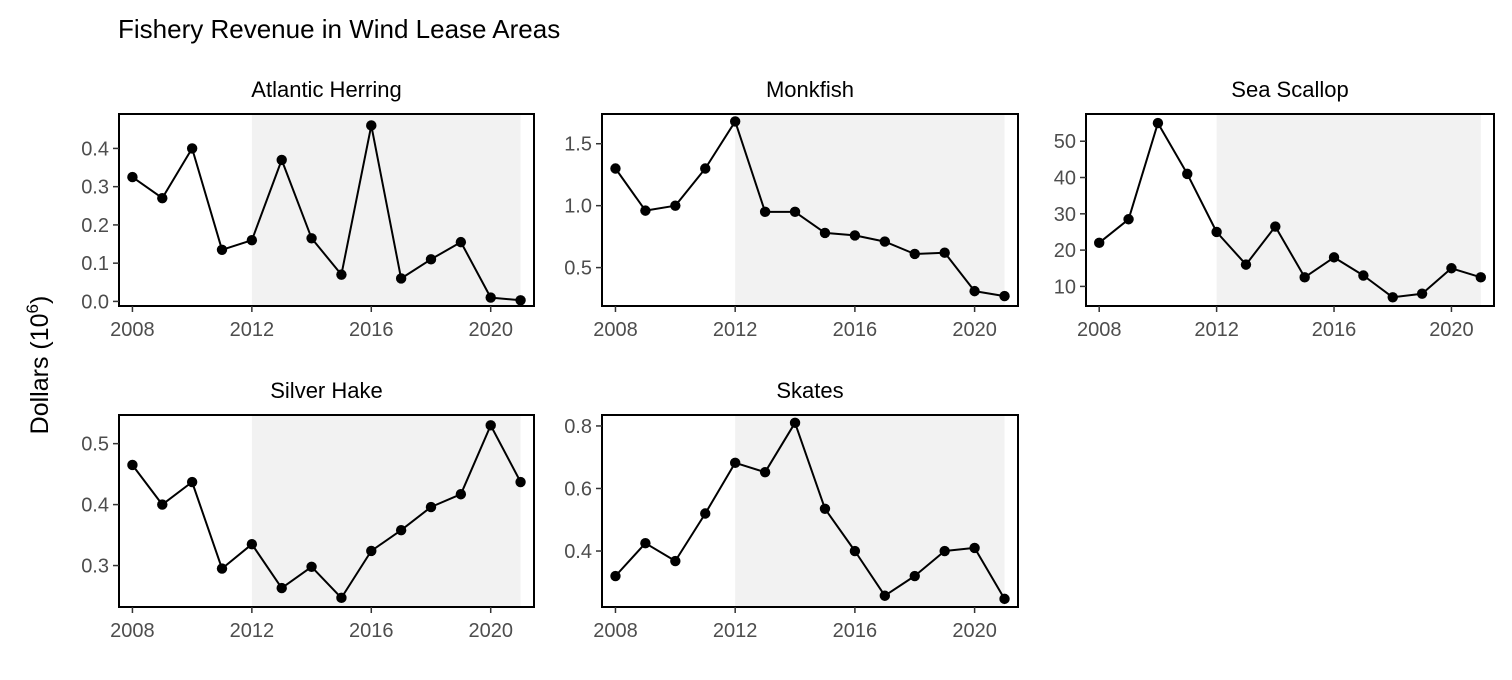 This screenshot has height=680, width=1512. I want to click on panel-title: Monkfish, so click(810, 89).